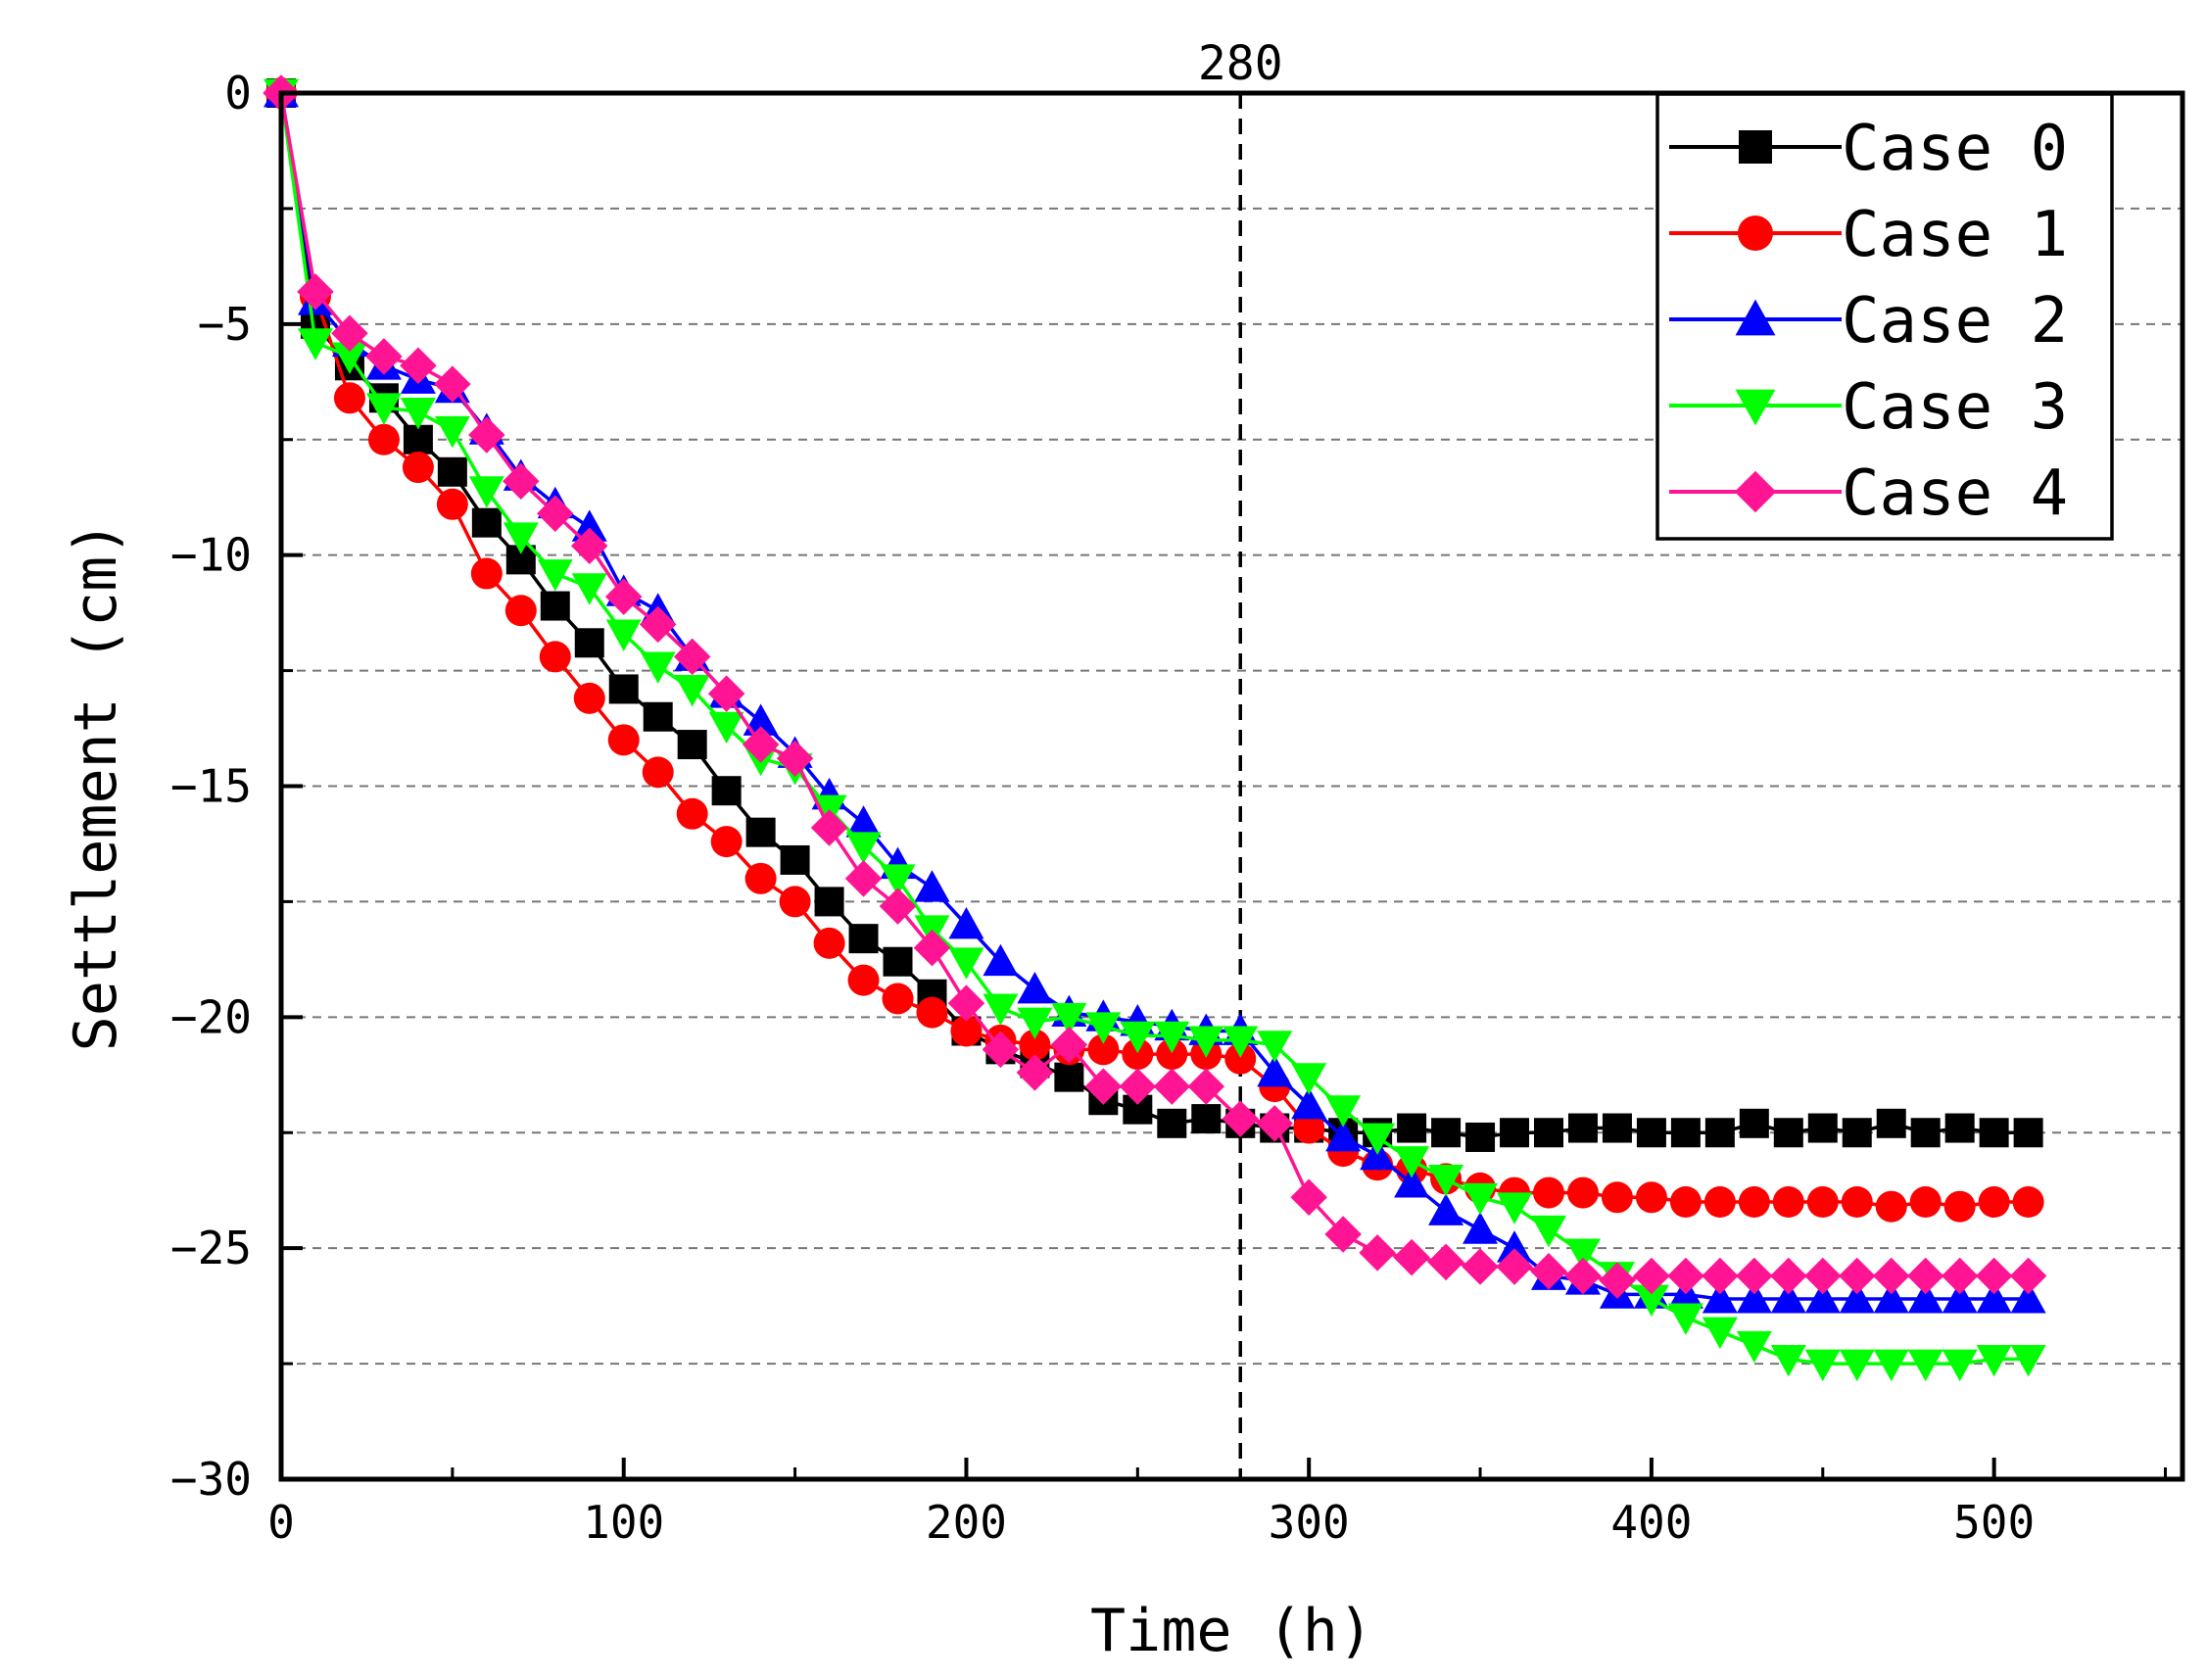 The image size is (2206, 1680). Describe the element at coordinates (1868, 149) in the screenshot. I see `legend-entry: Case 0` at that location.